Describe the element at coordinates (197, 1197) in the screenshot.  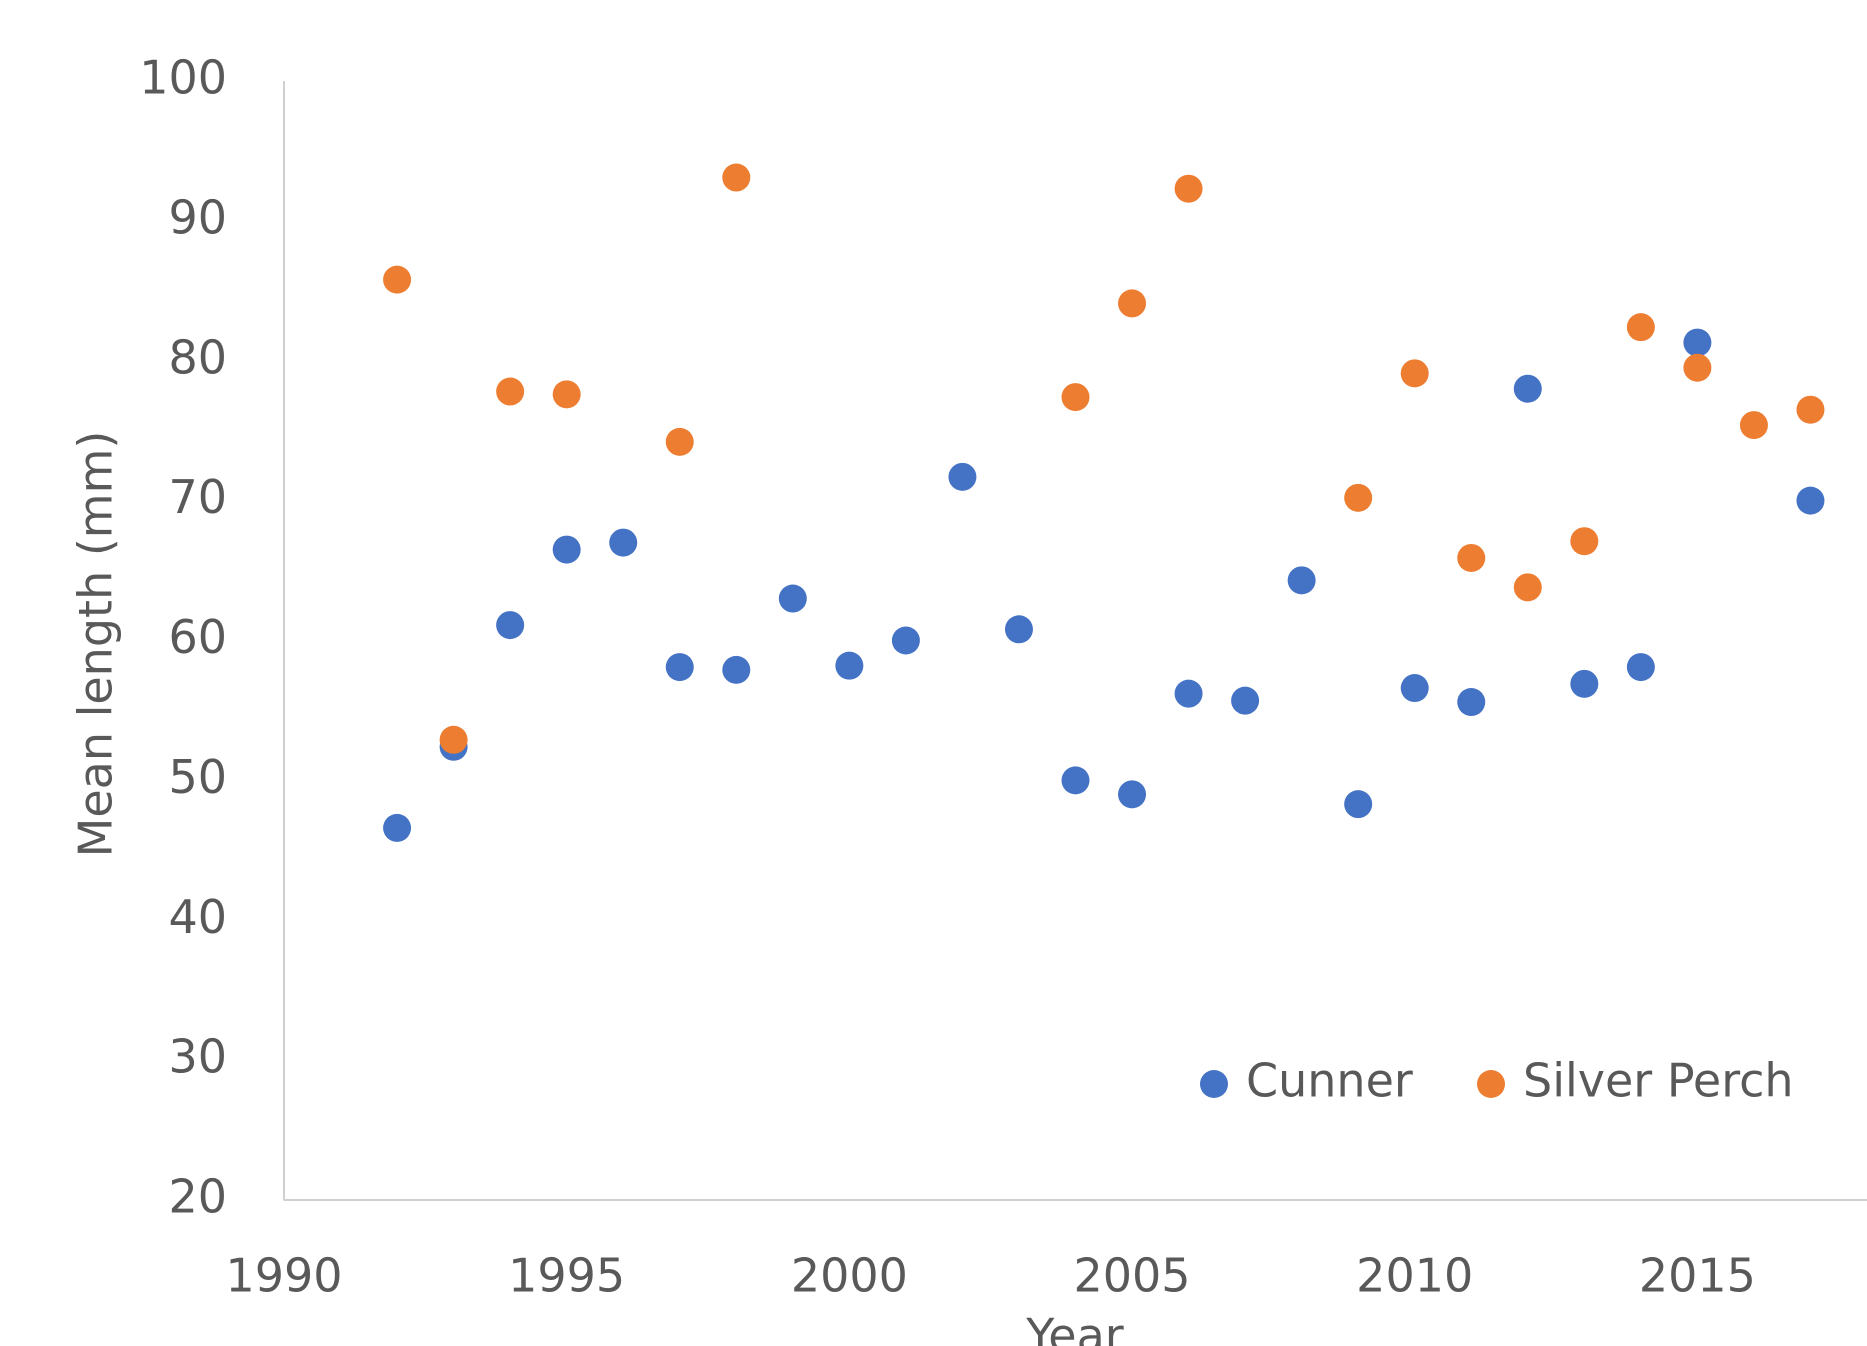
I see `y-tick-label: 20` at that location.